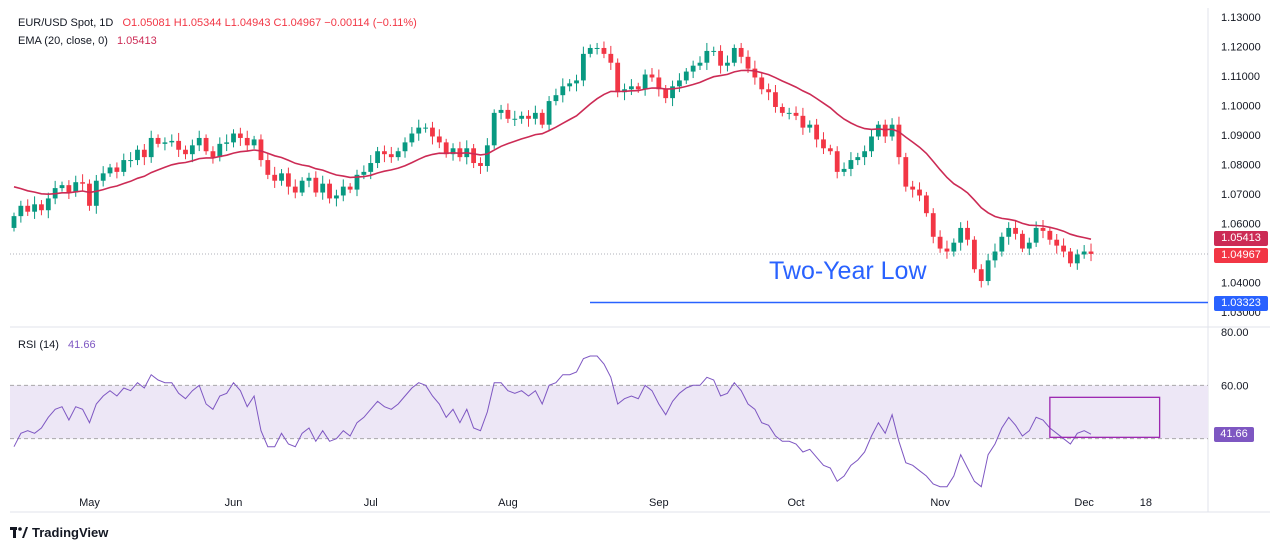 This screenshot has width=1280, height=549. I want to click on rsi-axis-tick: 60.00, so click(1235, 386).